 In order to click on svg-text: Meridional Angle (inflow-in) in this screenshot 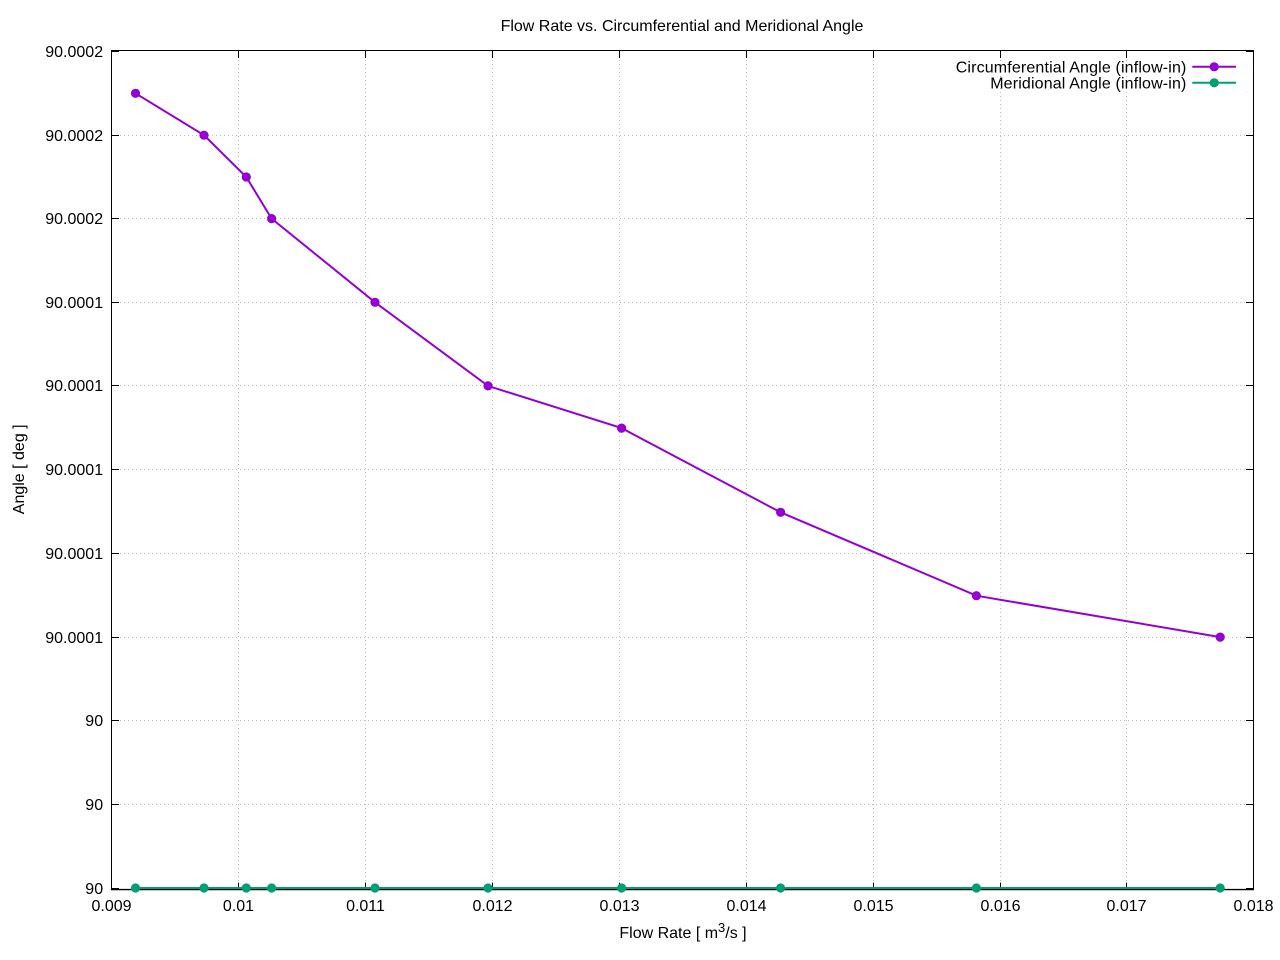, I will do `click(1088, 84)`.